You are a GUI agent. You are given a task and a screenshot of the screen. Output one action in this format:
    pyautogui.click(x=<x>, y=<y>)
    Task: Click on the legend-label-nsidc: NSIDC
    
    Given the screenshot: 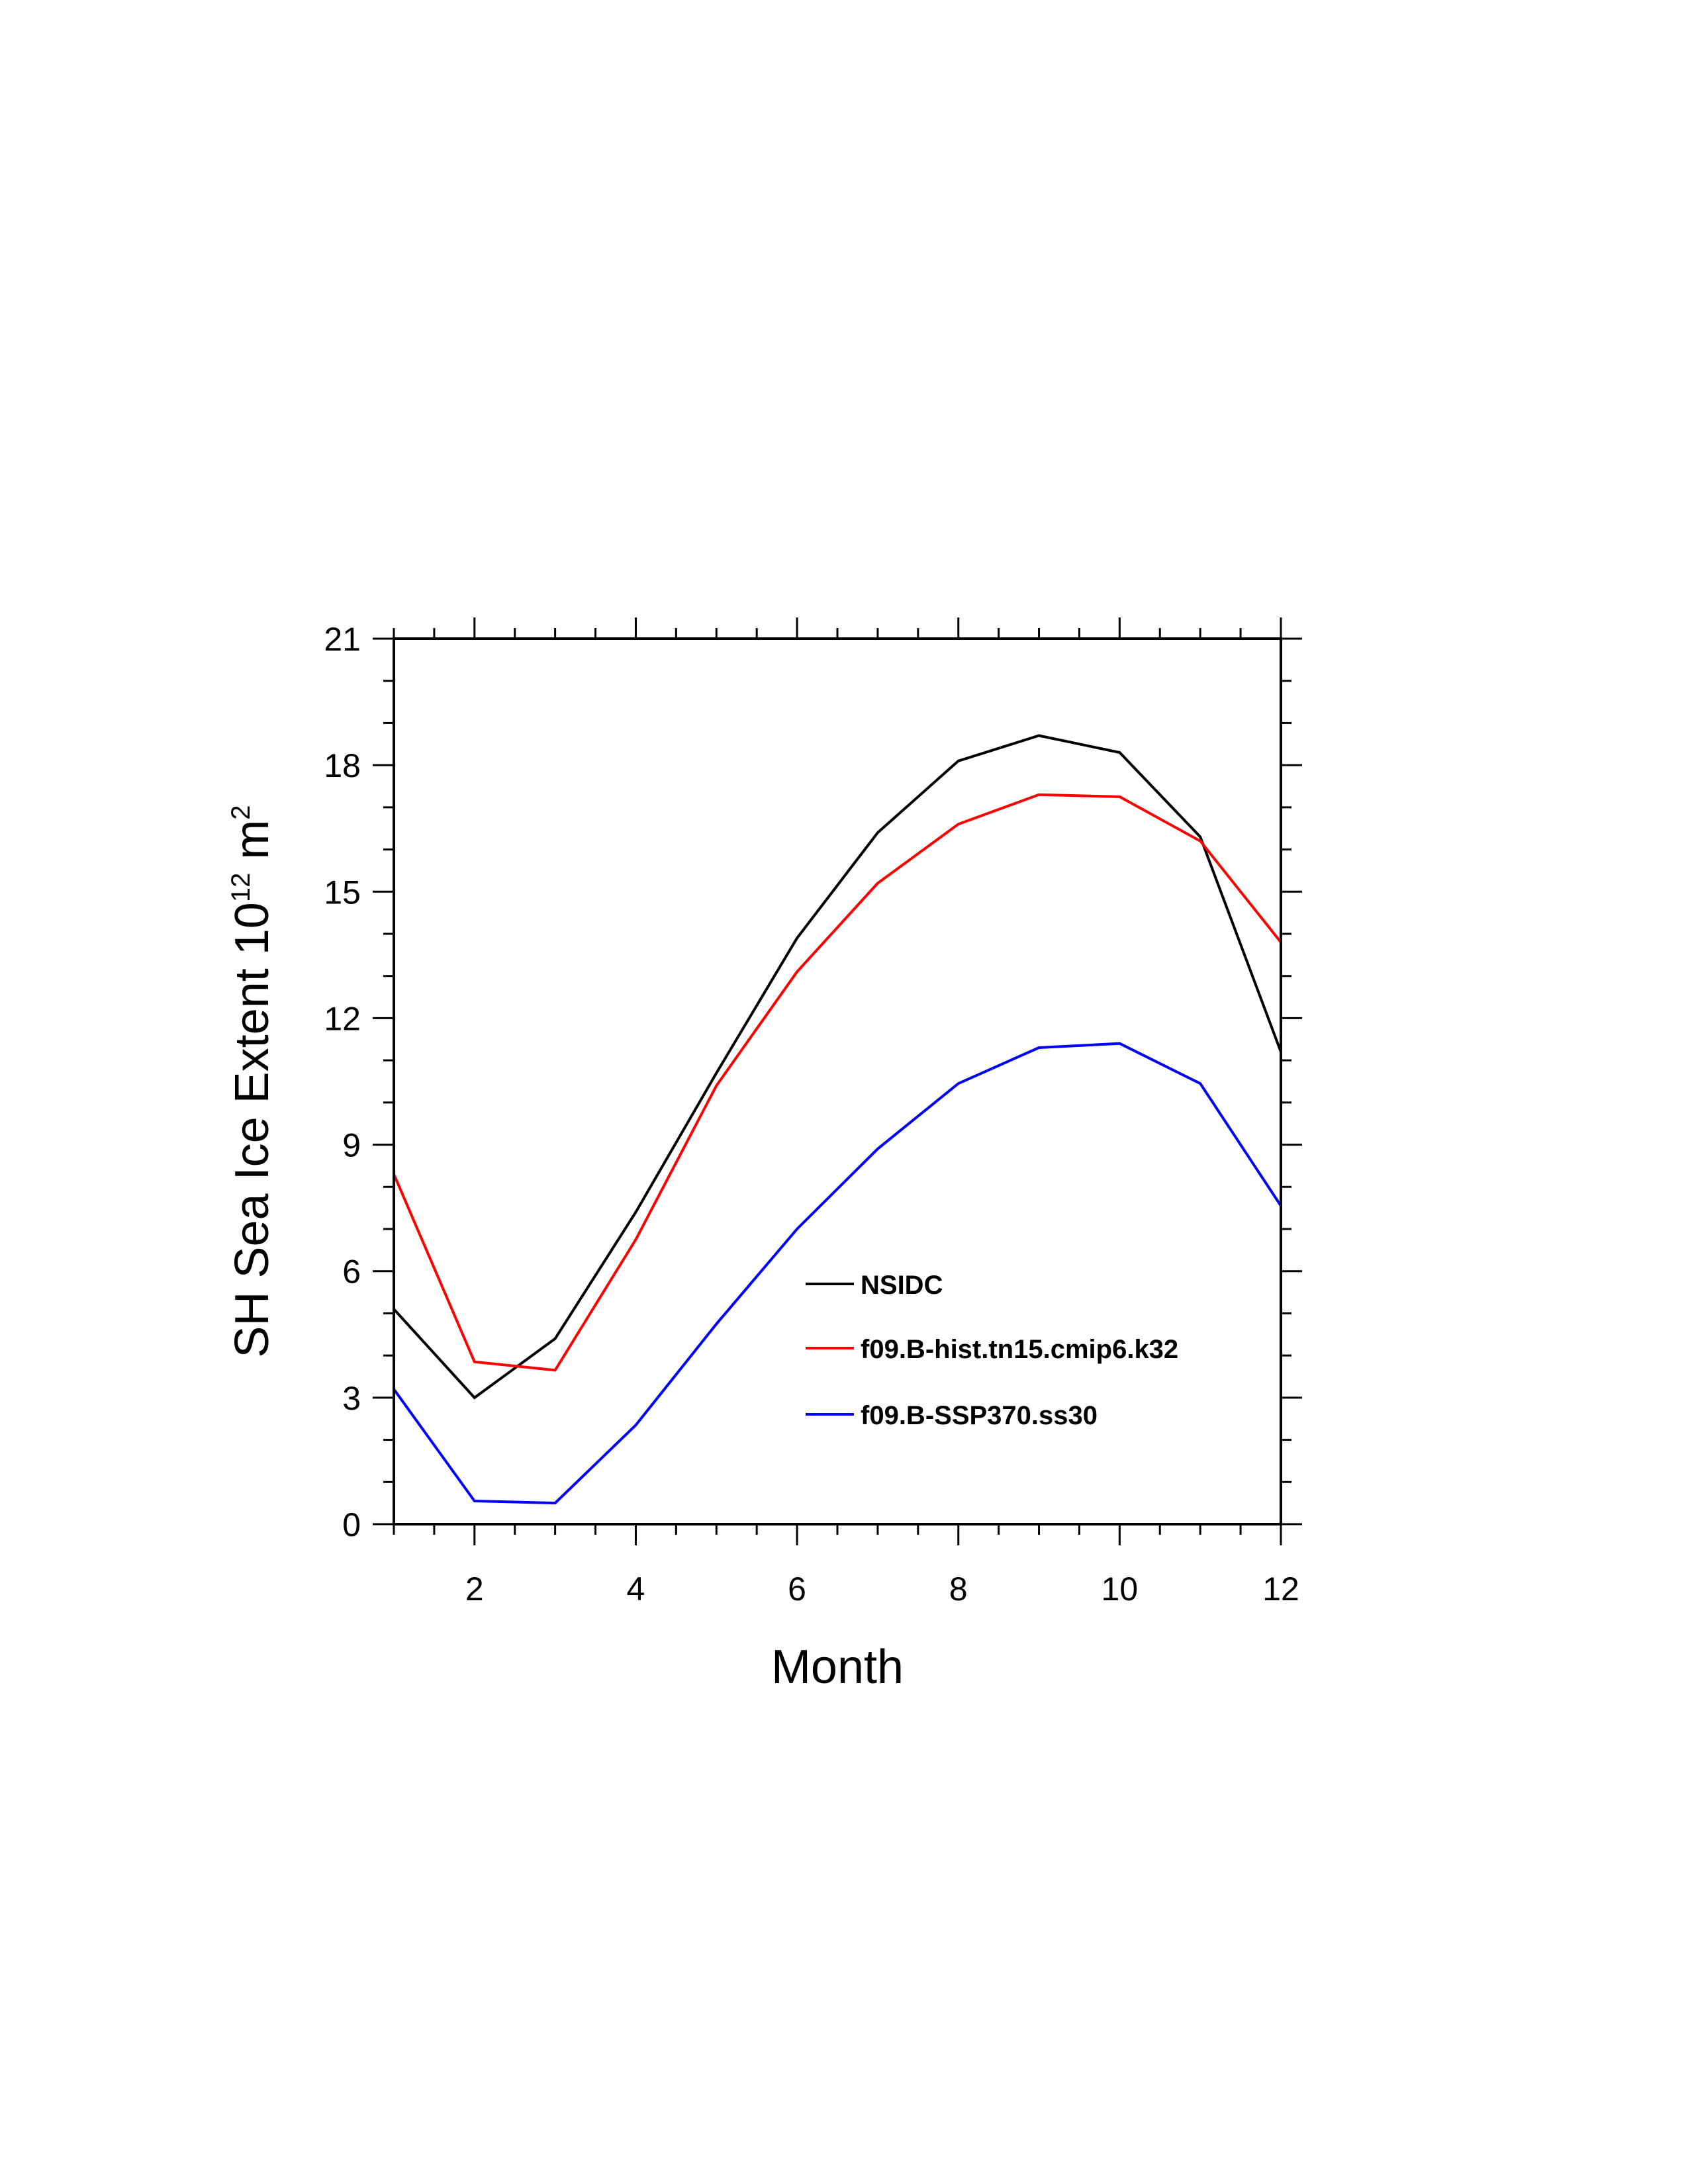 What is the action you would take?
    pyautogui.click(x=902, y=1285)
    